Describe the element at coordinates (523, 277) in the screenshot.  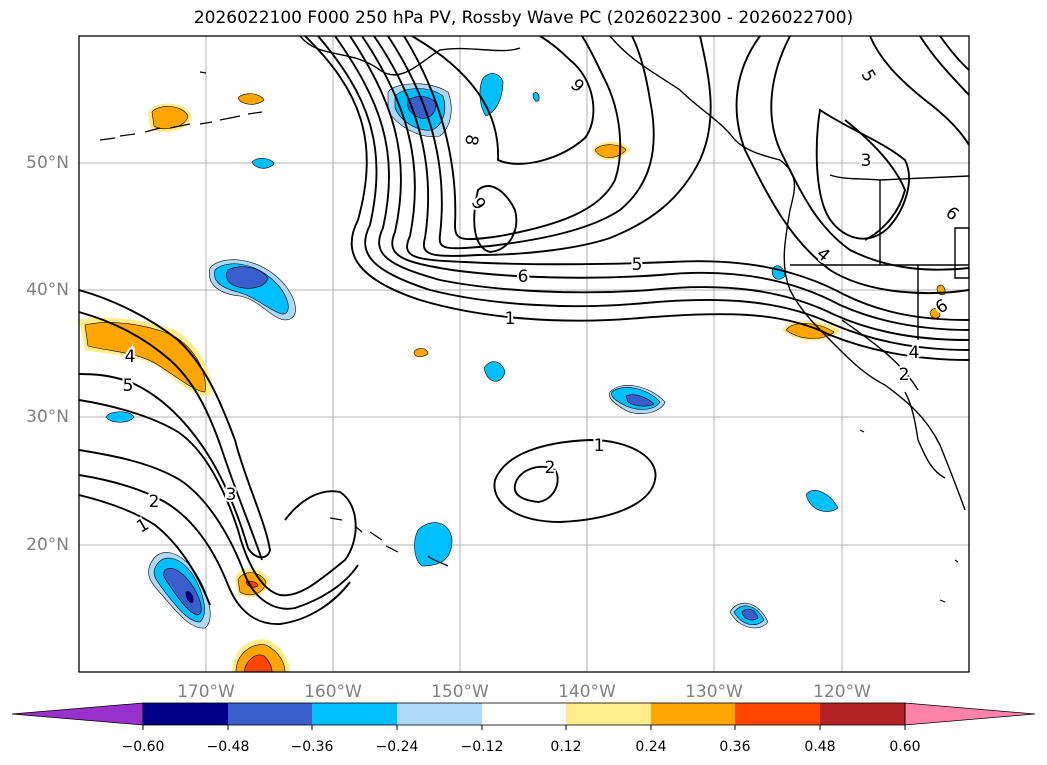
I see `contour-label: 6` at that location.